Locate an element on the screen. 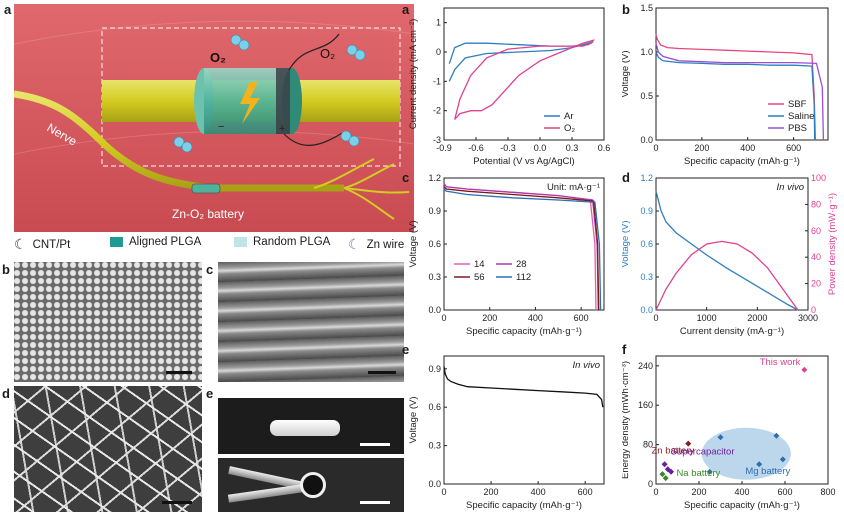  x-axis-label: Current density (mA·g⁻¹) is located at coordinates (732, 331).